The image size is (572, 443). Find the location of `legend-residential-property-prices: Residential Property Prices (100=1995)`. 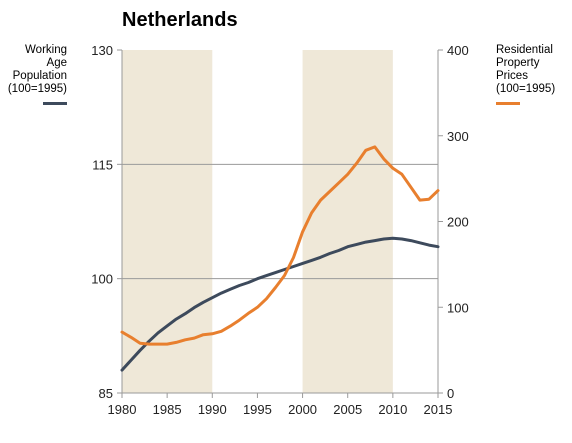

legend-residential-property-prices: Residential Property Prices (100=1995) is located at coordinates (534, 76).